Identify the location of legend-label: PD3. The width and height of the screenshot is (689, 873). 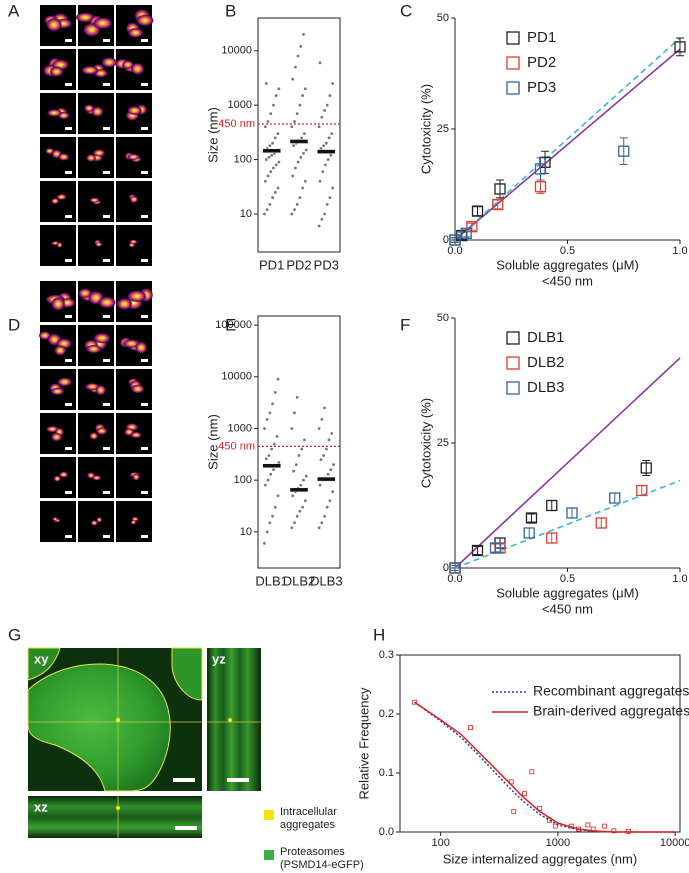
(541, 87).